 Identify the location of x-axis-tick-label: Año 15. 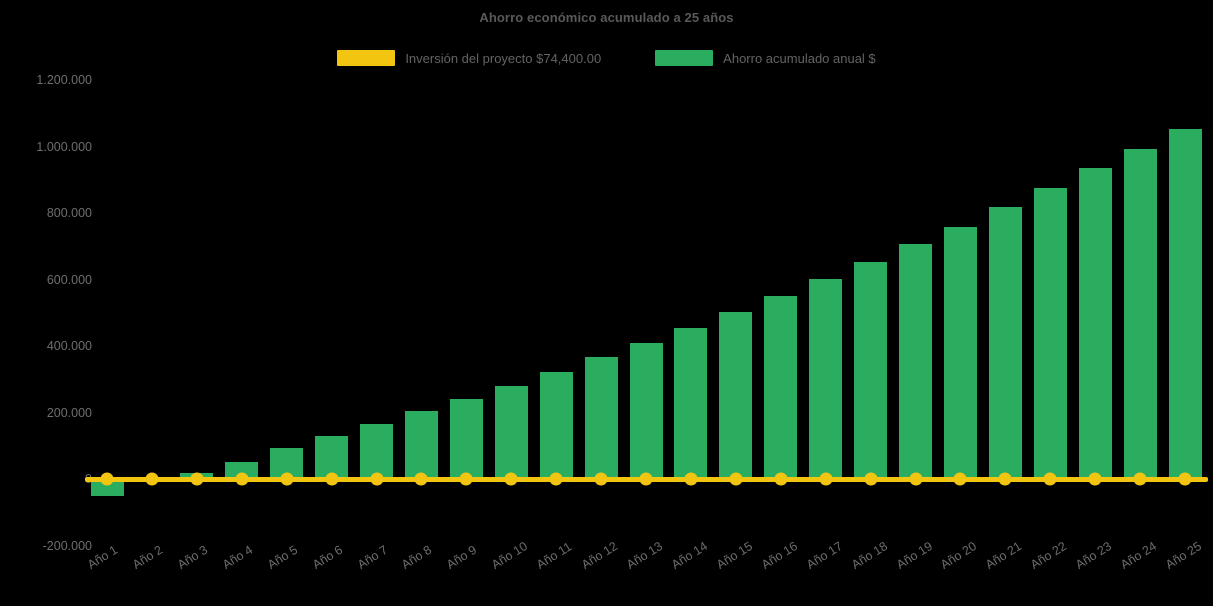
(734, 555).